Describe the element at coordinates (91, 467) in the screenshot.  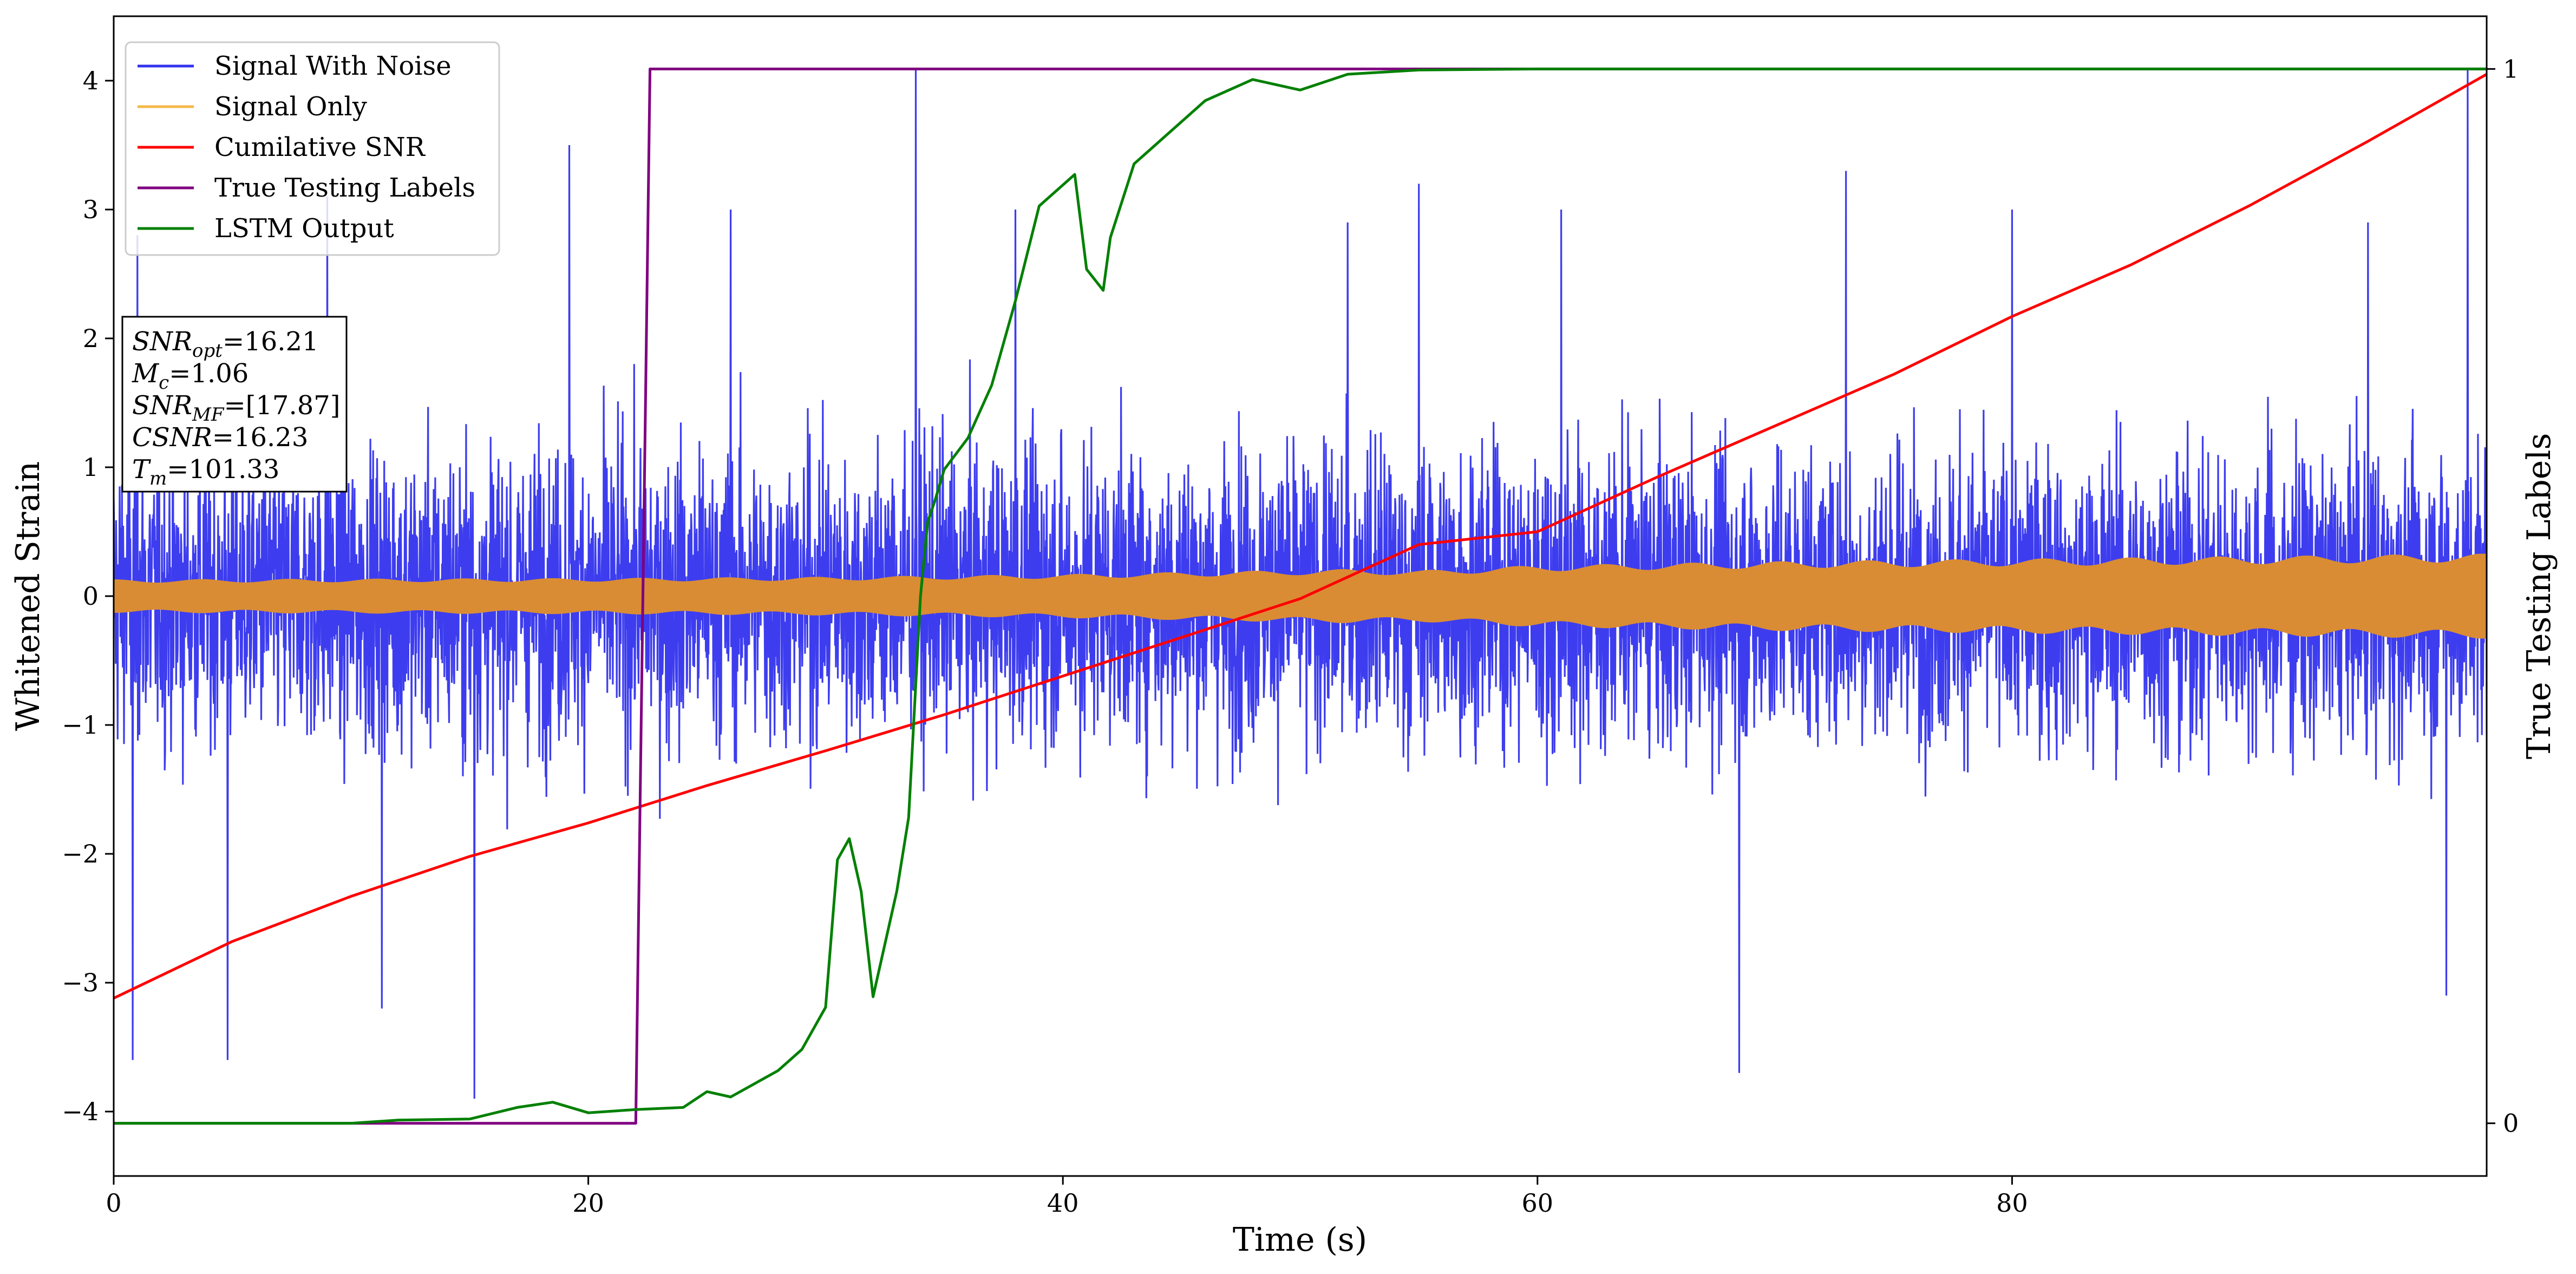
I see `y-tick-label: 1` at that location.